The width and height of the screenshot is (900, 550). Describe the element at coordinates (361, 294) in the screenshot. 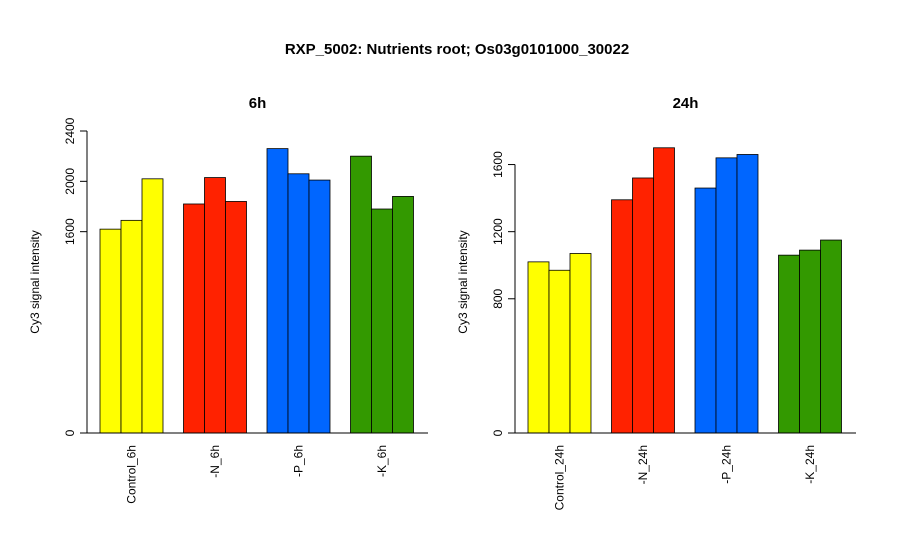

I see `bar-k-6h-rep1` at that location.